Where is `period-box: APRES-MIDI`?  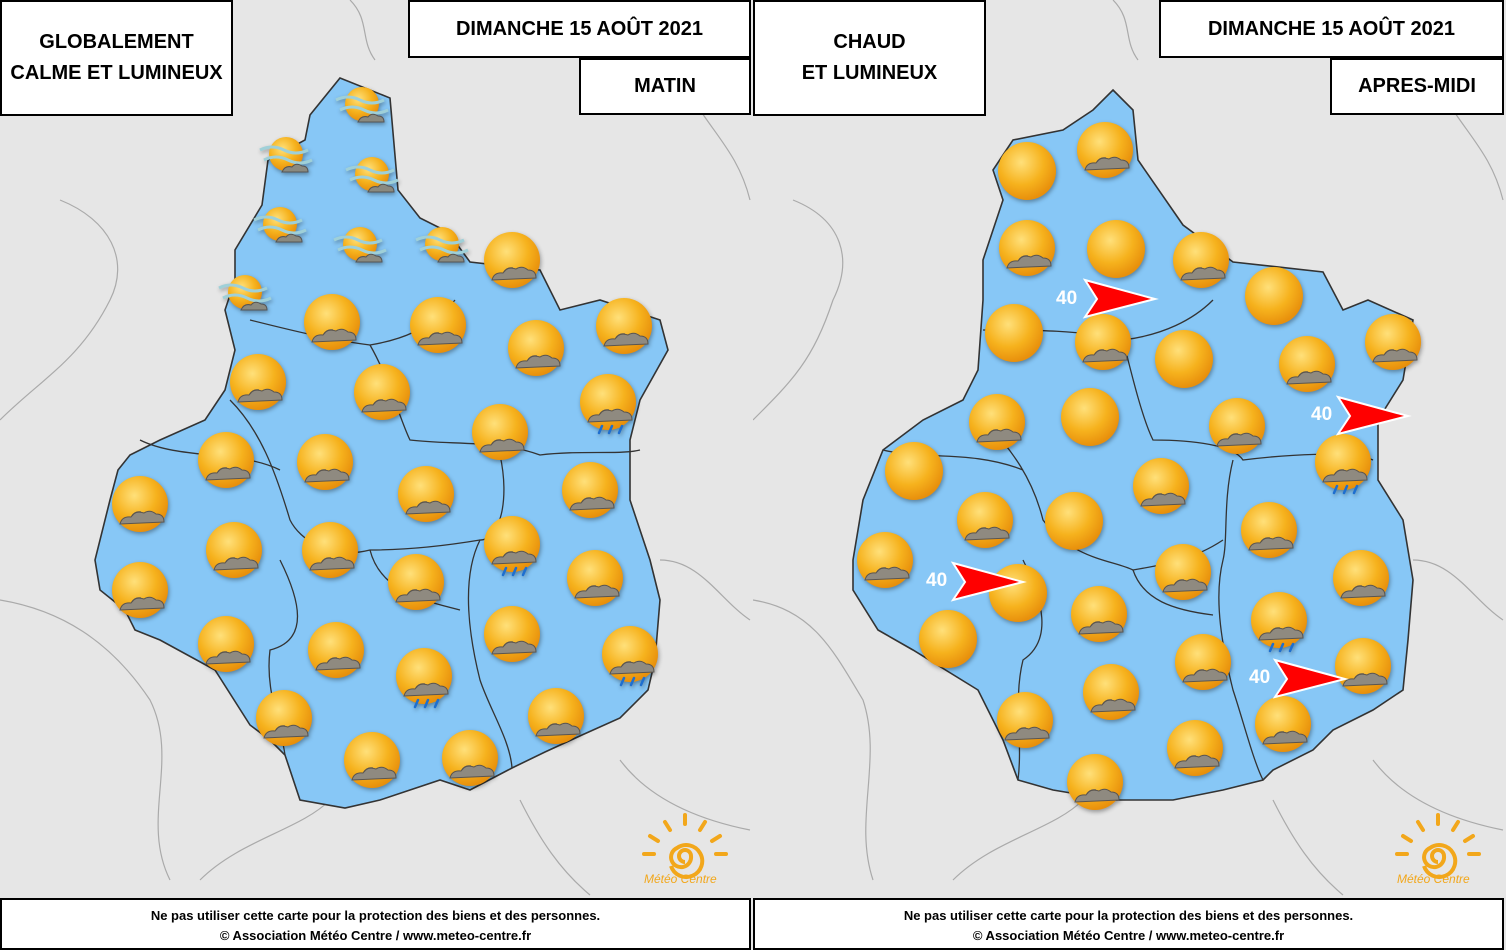 period-box: APRES-MIDI is located at coordinates (1417, 86).